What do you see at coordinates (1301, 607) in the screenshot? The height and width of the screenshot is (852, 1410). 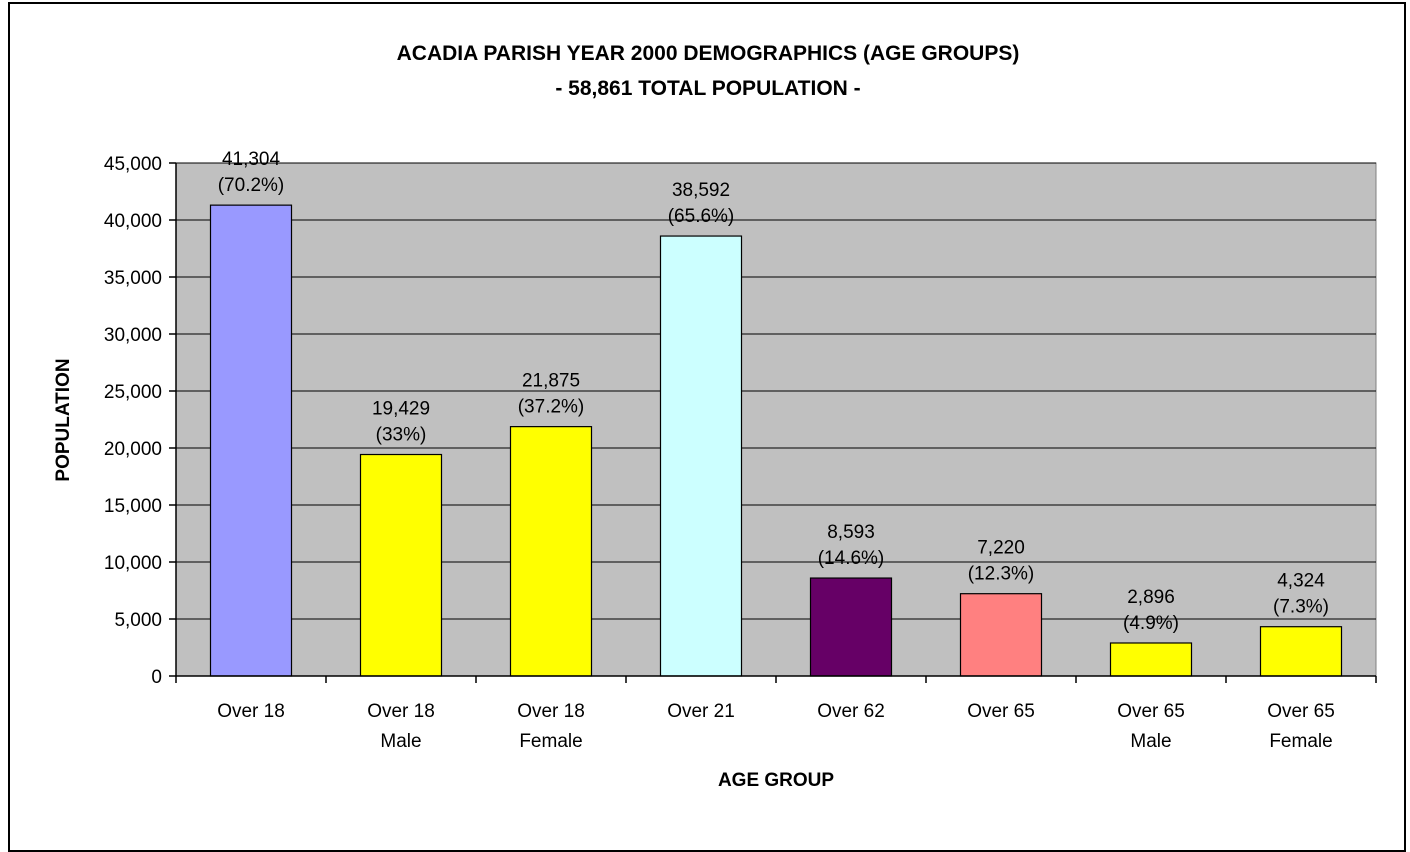 I see `bar-data-label: (7.3%)` at bounding box center [1301, 607].